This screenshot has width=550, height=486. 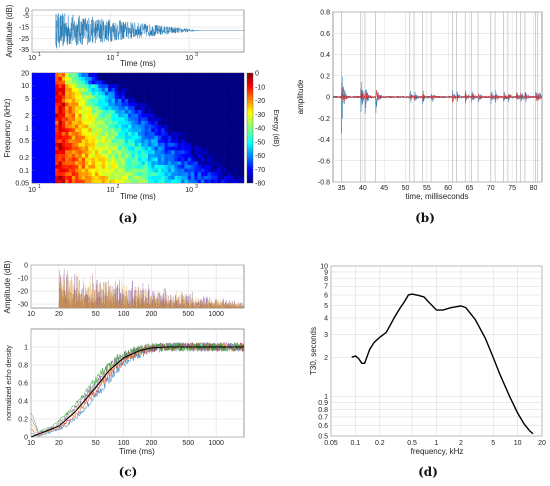 I want to click on x-tick-label: 1000, so click(x=216, y=314).